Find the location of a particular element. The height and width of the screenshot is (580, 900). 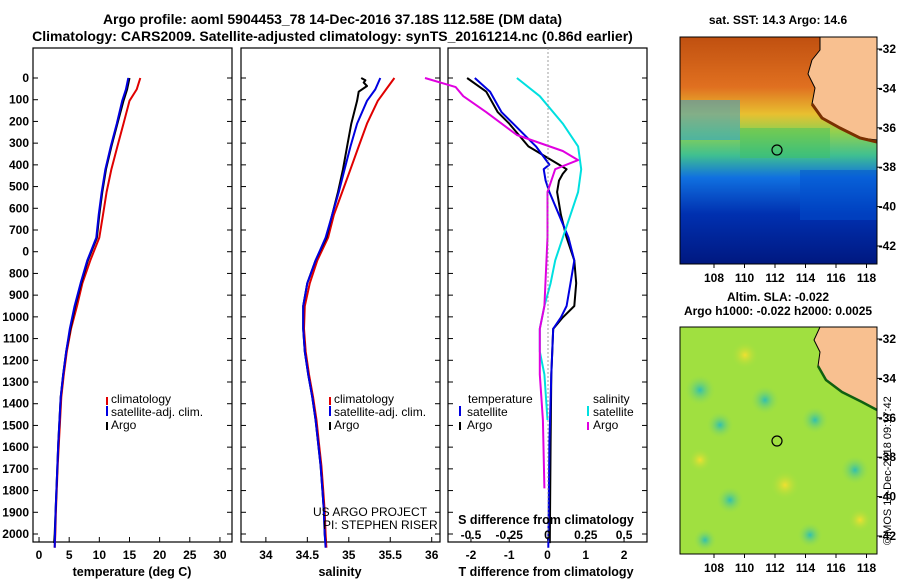

depth-tick-label: 1500 is located at coordinates (15, 425).